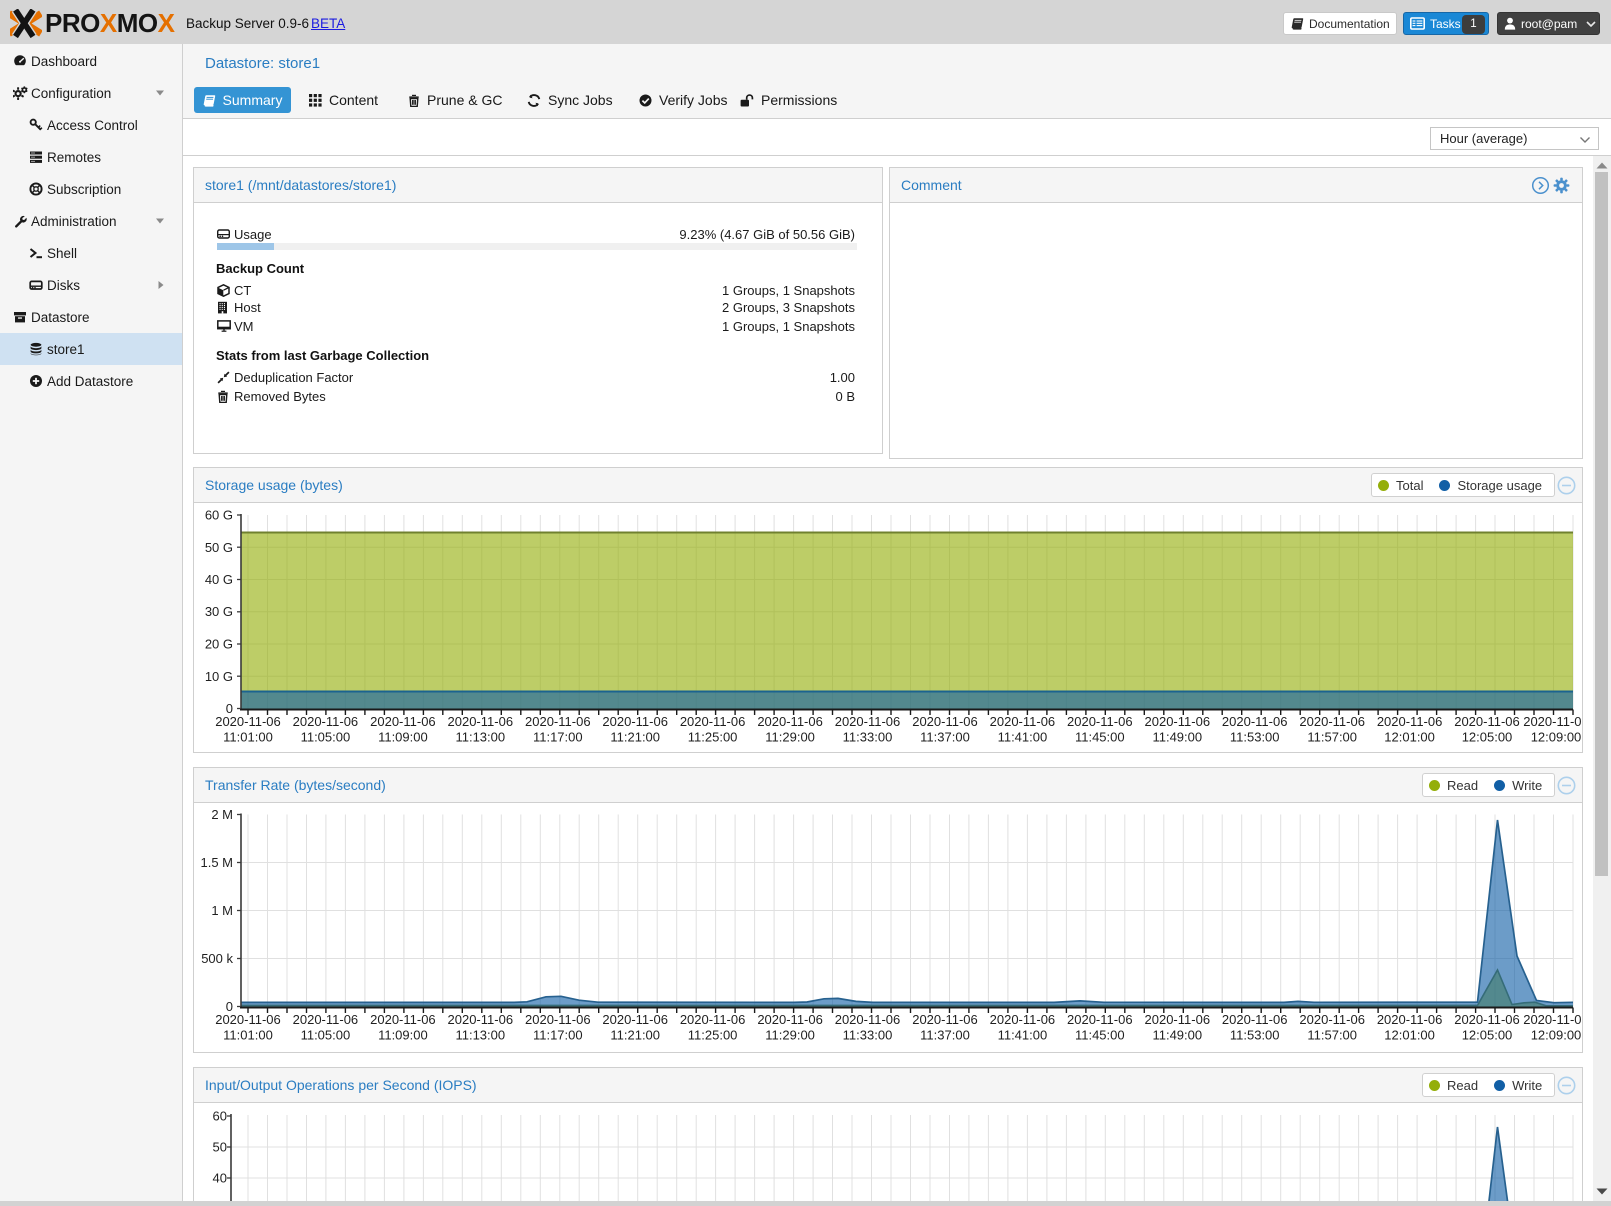 This screenshot has width=1611, height=1206. Describe the element at coordinates (220, 1147) in the screenshot. I see `svg-text: 50` at that location.